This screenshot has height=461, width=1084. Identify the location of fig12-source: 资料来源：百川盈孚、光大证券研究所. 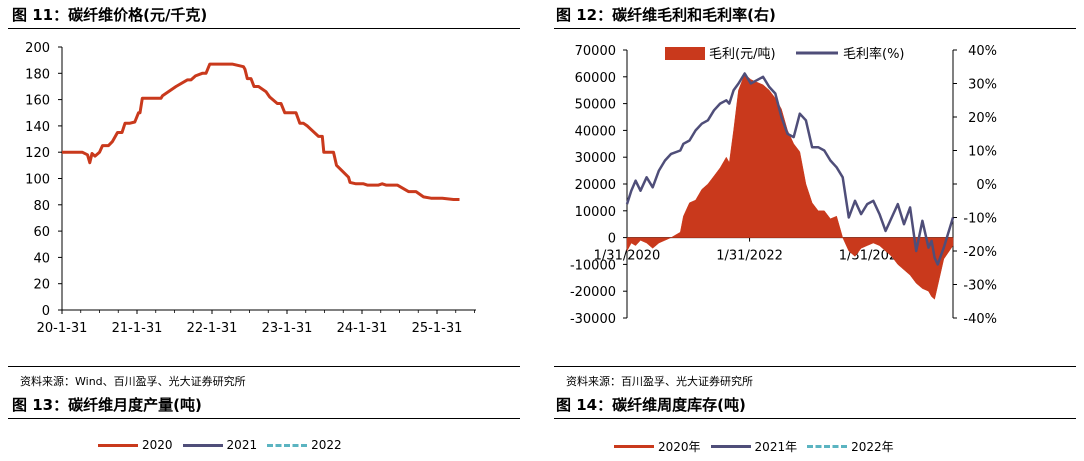
(659, 381).